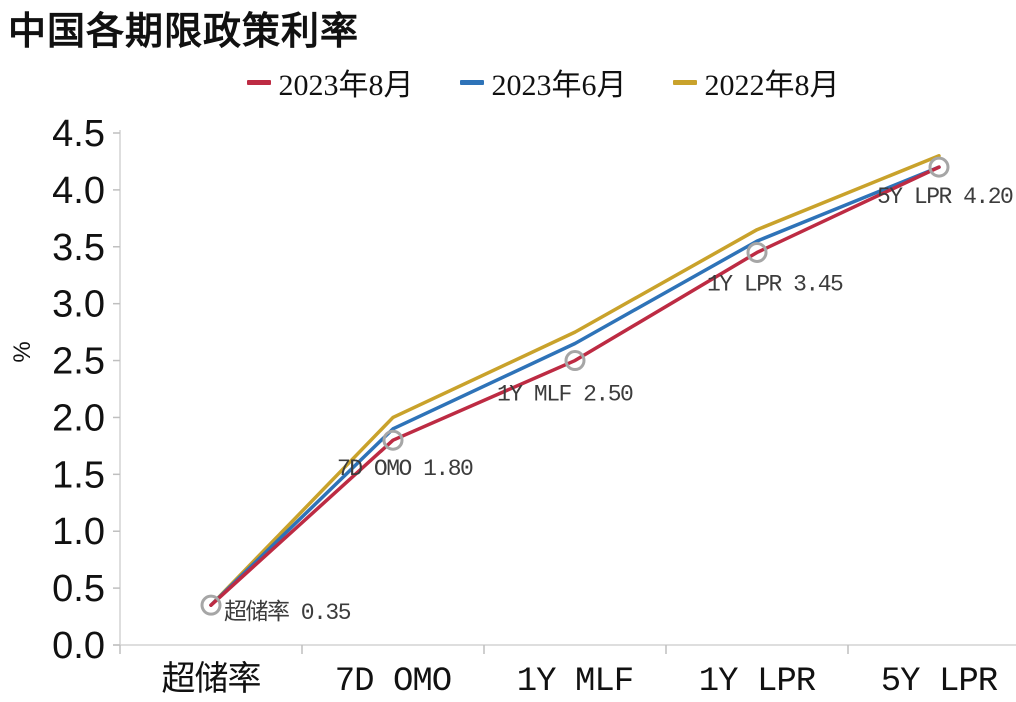 This screenshot has height=702, width=1016. Describe the element at coordinates (184, 32) in the screenshot. I see `chart-title: 中国各期限政策利率` at that location.